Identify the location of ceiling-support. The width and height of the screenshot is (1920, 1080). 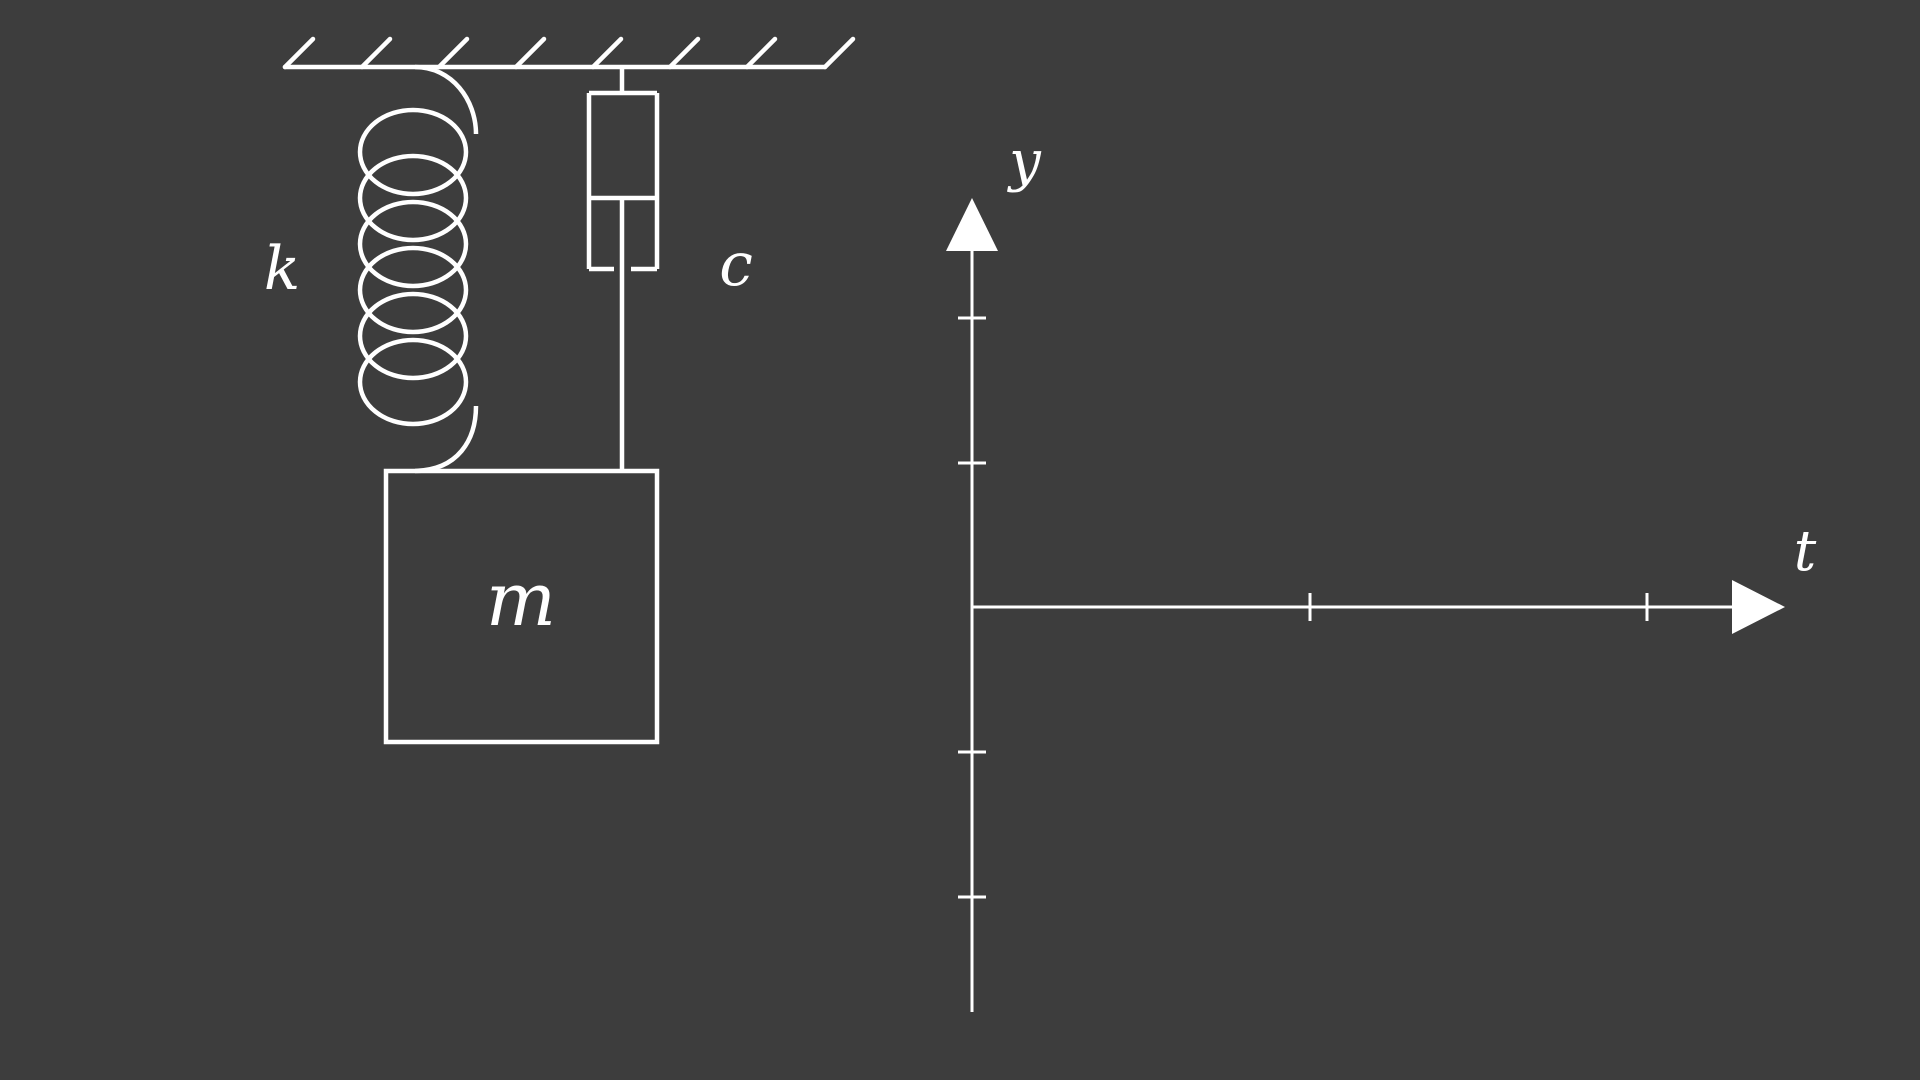
(569, 53).